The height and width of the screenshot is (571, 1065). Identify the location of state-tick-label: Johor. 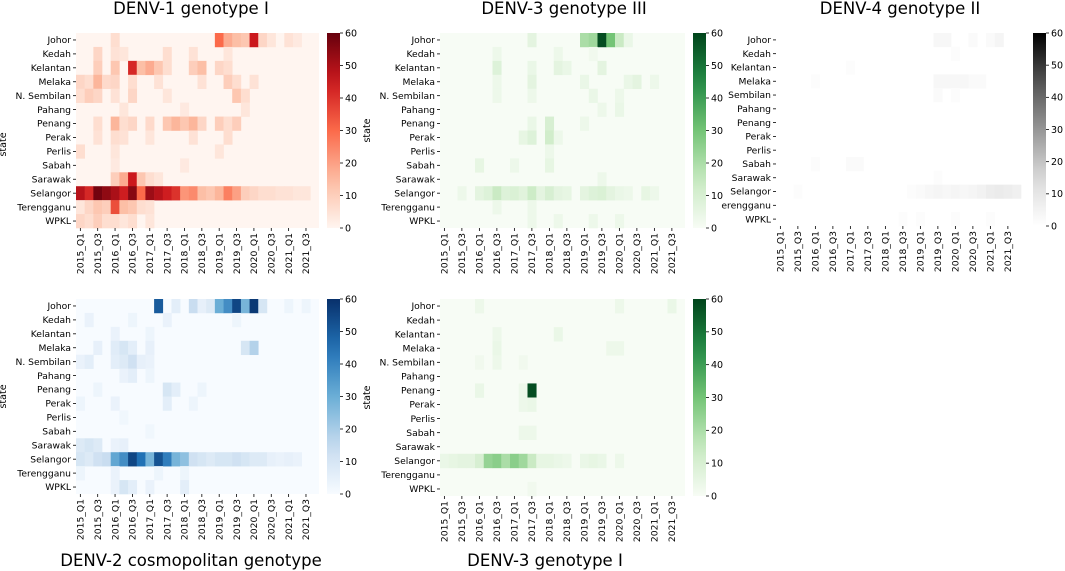
(422, 306).